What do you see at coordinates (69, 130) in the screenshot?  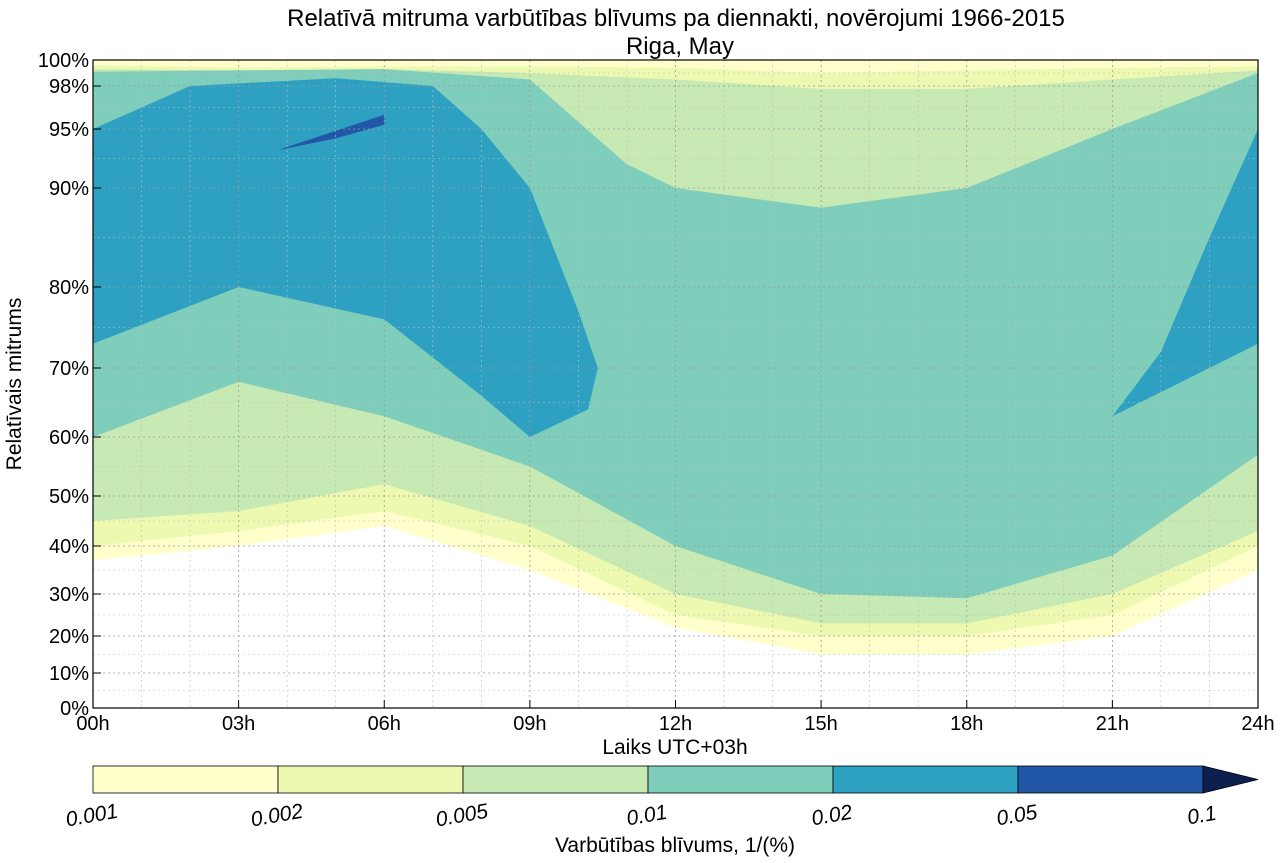 I see `y-tick-label: 95%` at bounding box center [69, 130].